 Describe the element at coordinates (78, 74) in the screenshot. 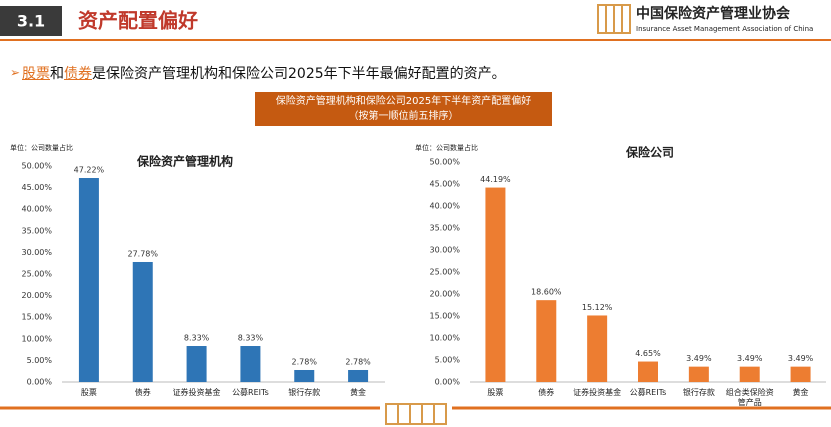

I see `highlight: 债券` at that location.